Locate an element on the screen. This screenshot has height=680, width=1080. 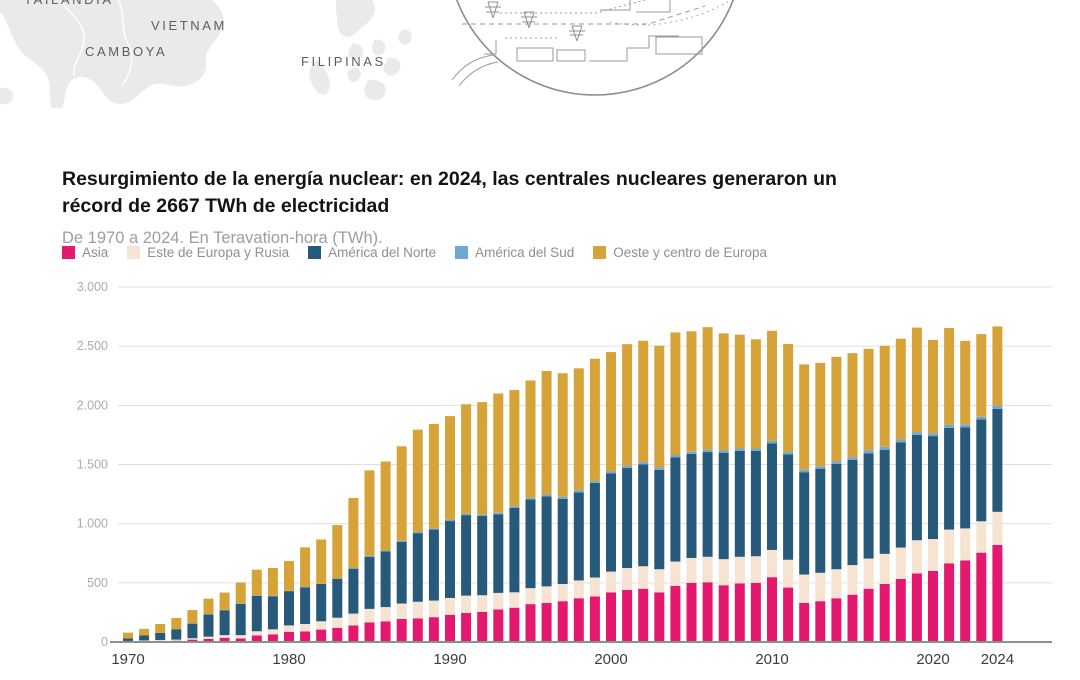
y-axis-tick-label: 500 is located at coordinates (97, 583).